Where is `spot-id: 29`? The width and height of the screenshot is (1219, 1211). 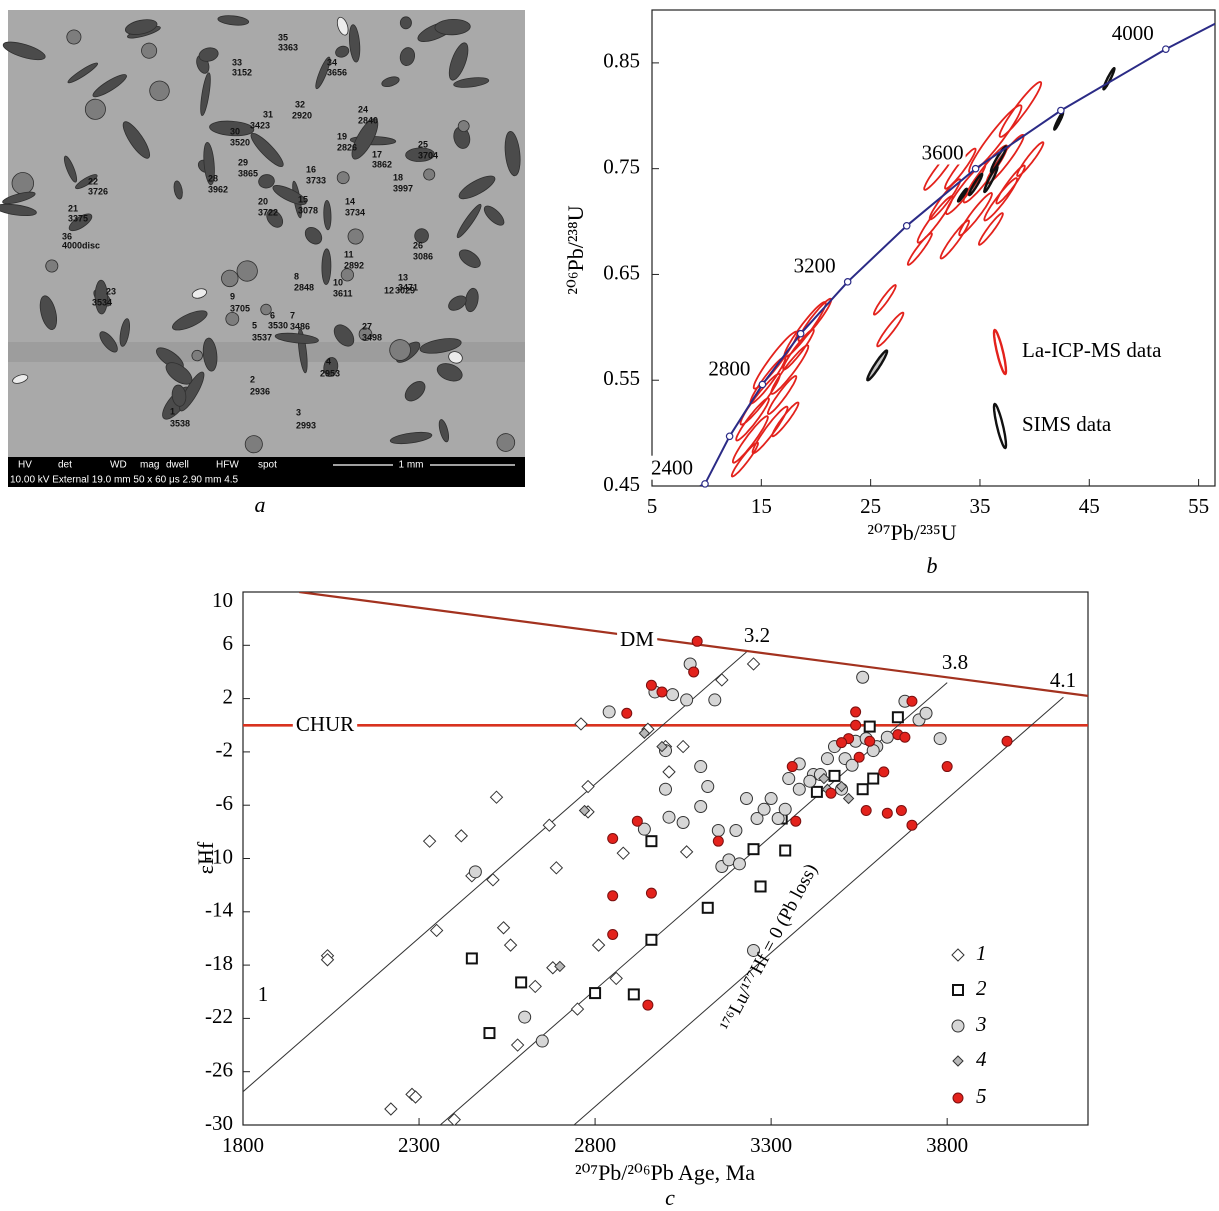 spot-id: 29 is located at coordinates (243, 162).